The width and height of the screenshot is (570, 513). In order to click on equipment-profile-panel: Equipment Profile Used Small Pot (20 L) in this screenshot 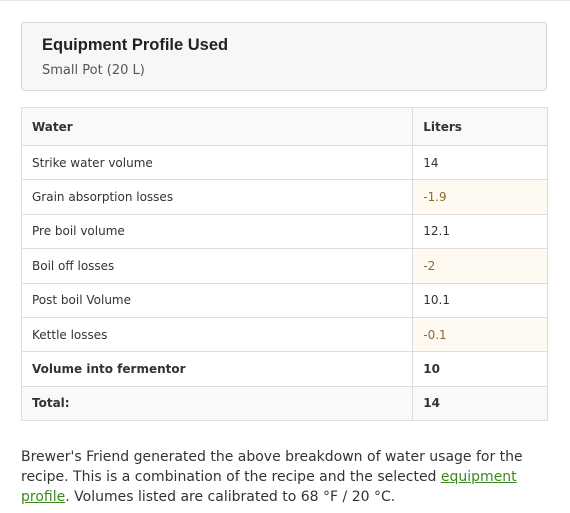, I will do `click(284, 56)`.